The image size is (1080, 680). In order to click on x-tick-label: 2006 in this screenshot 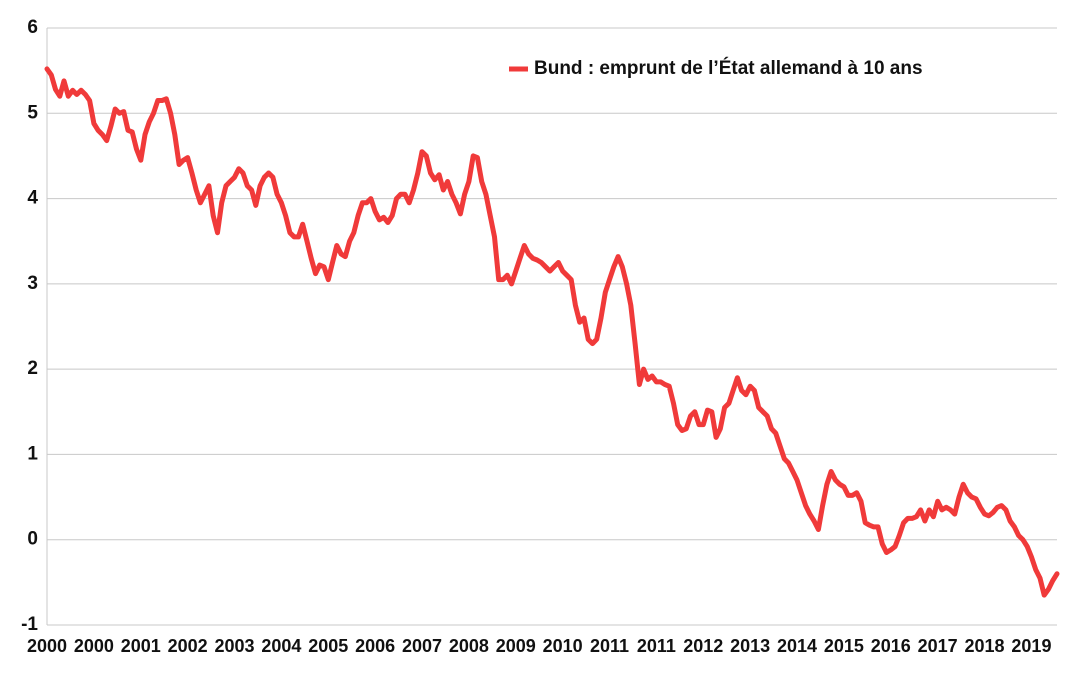, I will do `click(375, 646)`.